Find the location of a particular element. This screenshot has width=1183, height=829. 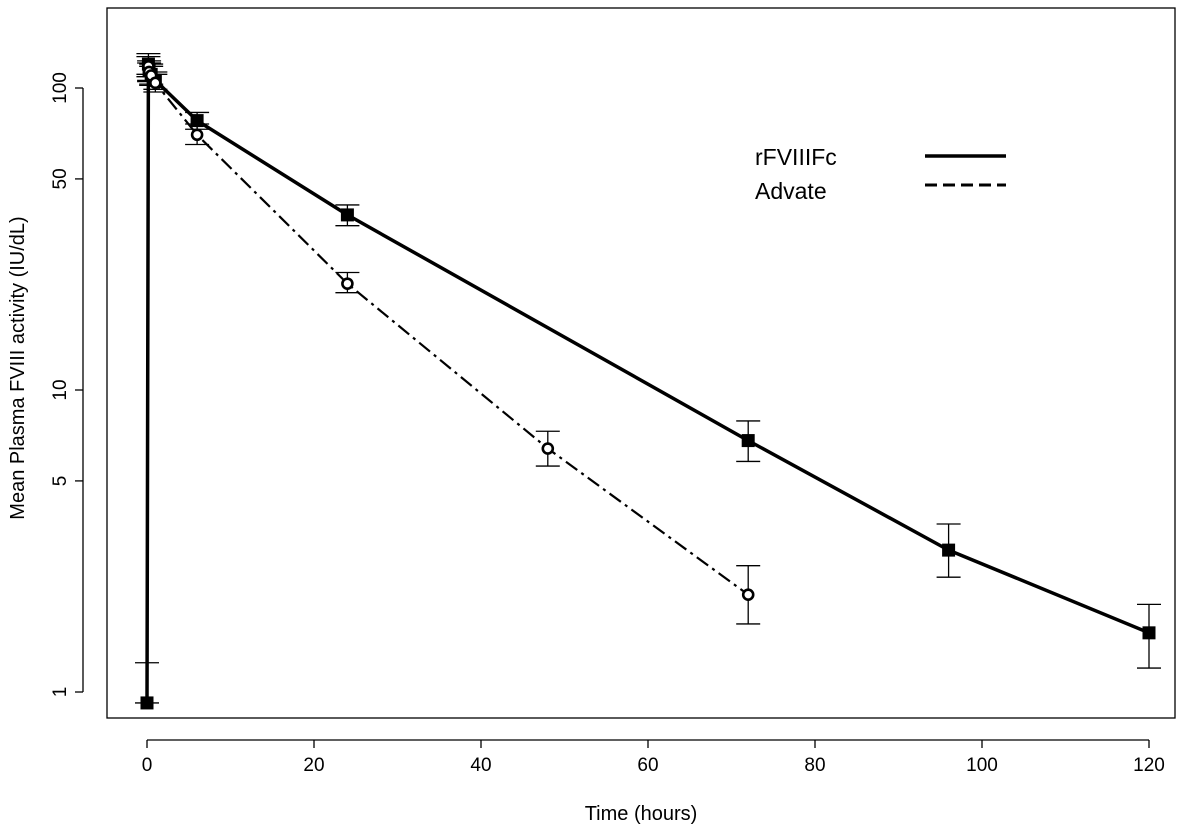

x-tick-label: 100 is located at coordinates (982, 765).